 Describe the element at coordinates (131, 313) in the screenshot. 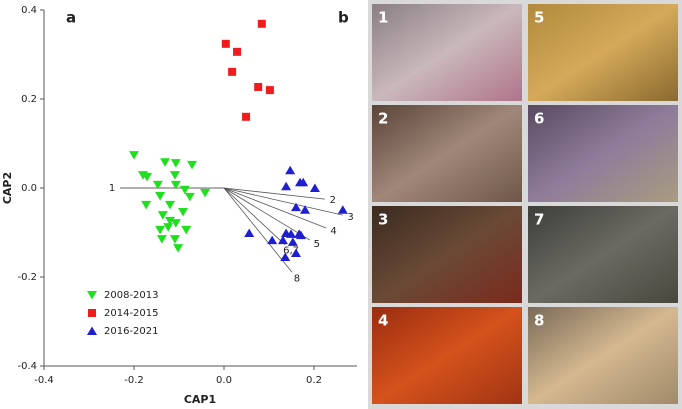

I see `legend-label: 2014-2015` at that location.